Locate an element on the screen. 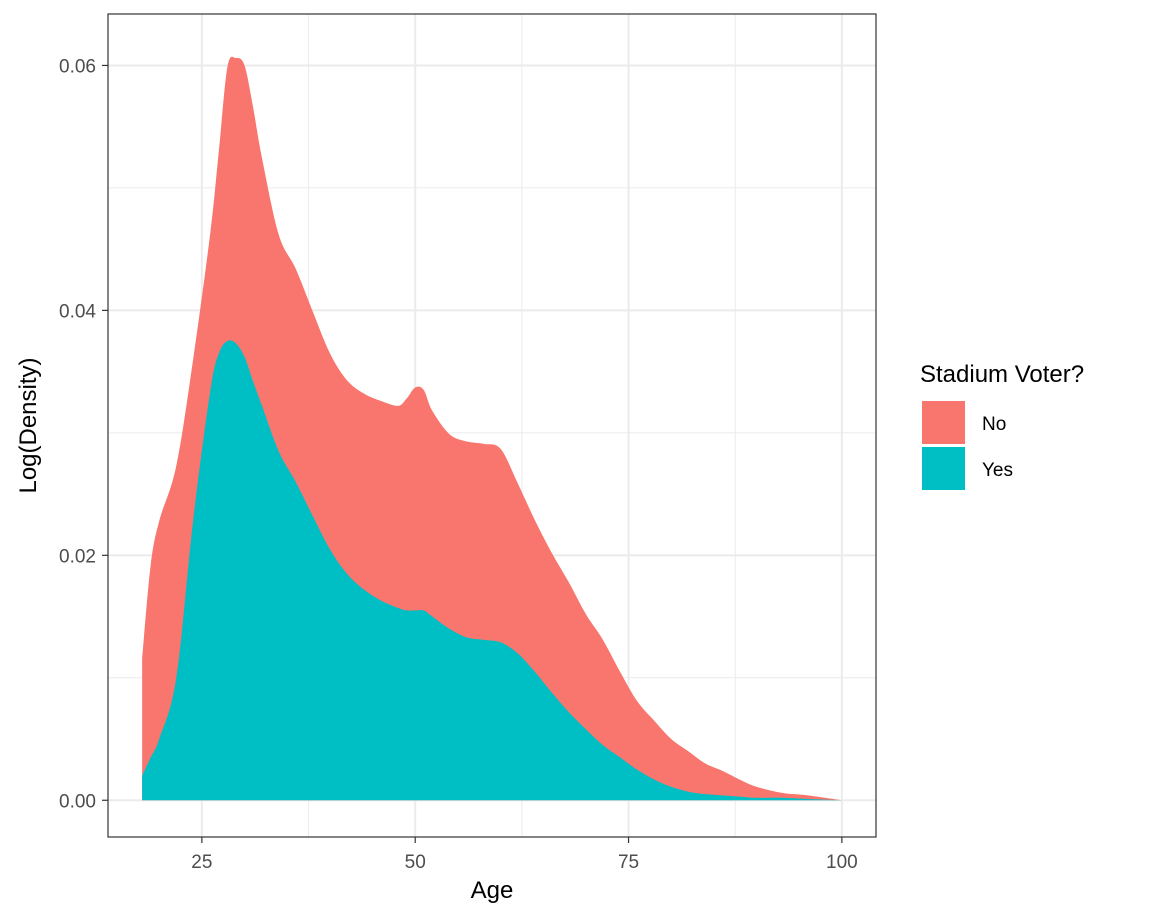 Image resolution: width=1152 pixels, height=921 pixels. legend-key-no is located at coordinates (943, 422).